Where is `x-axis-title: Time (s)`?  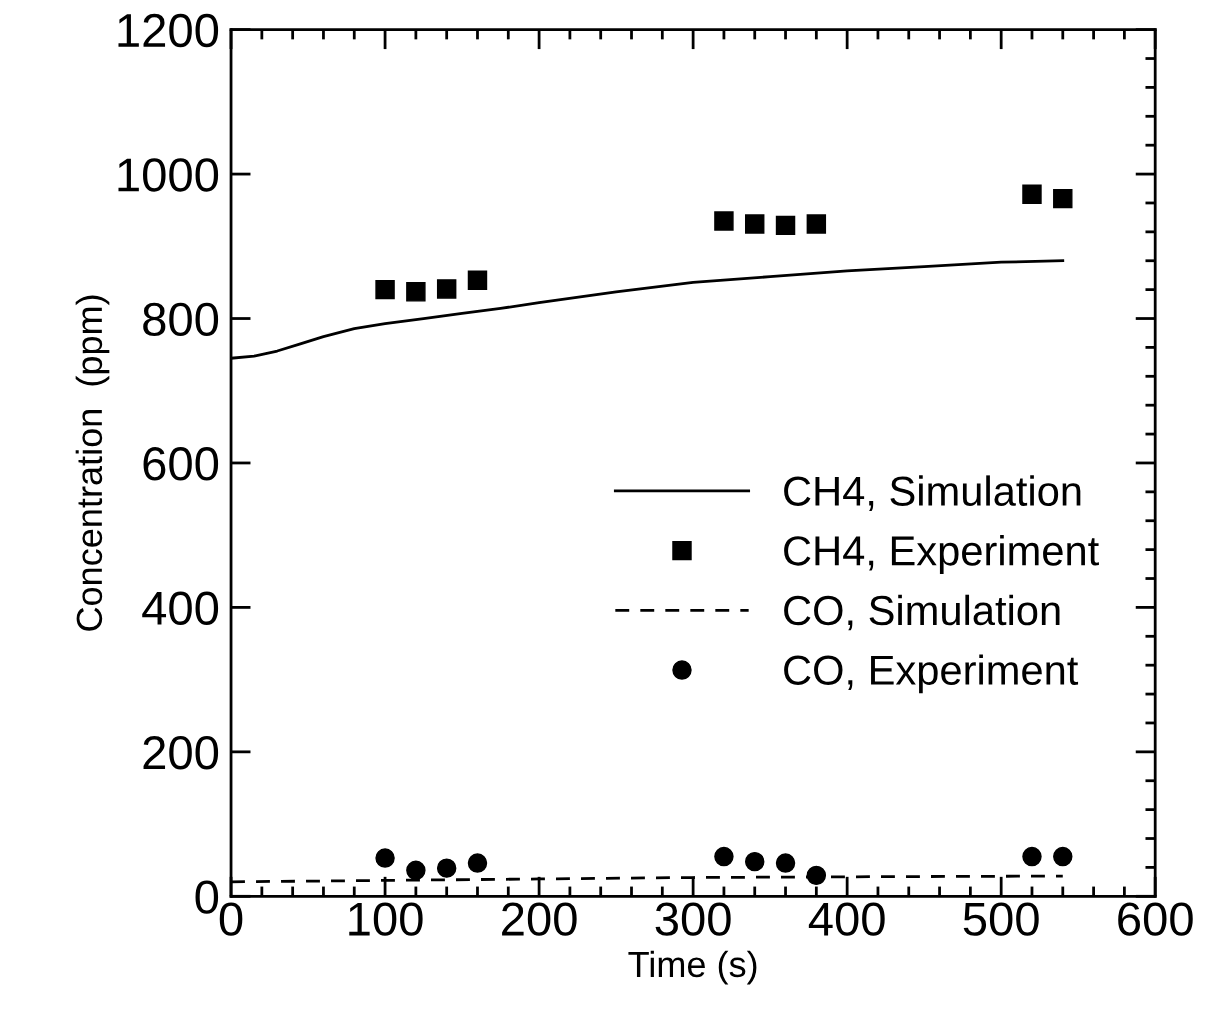 x-axis-title: Time (s) is located at coordinates (692, 967).